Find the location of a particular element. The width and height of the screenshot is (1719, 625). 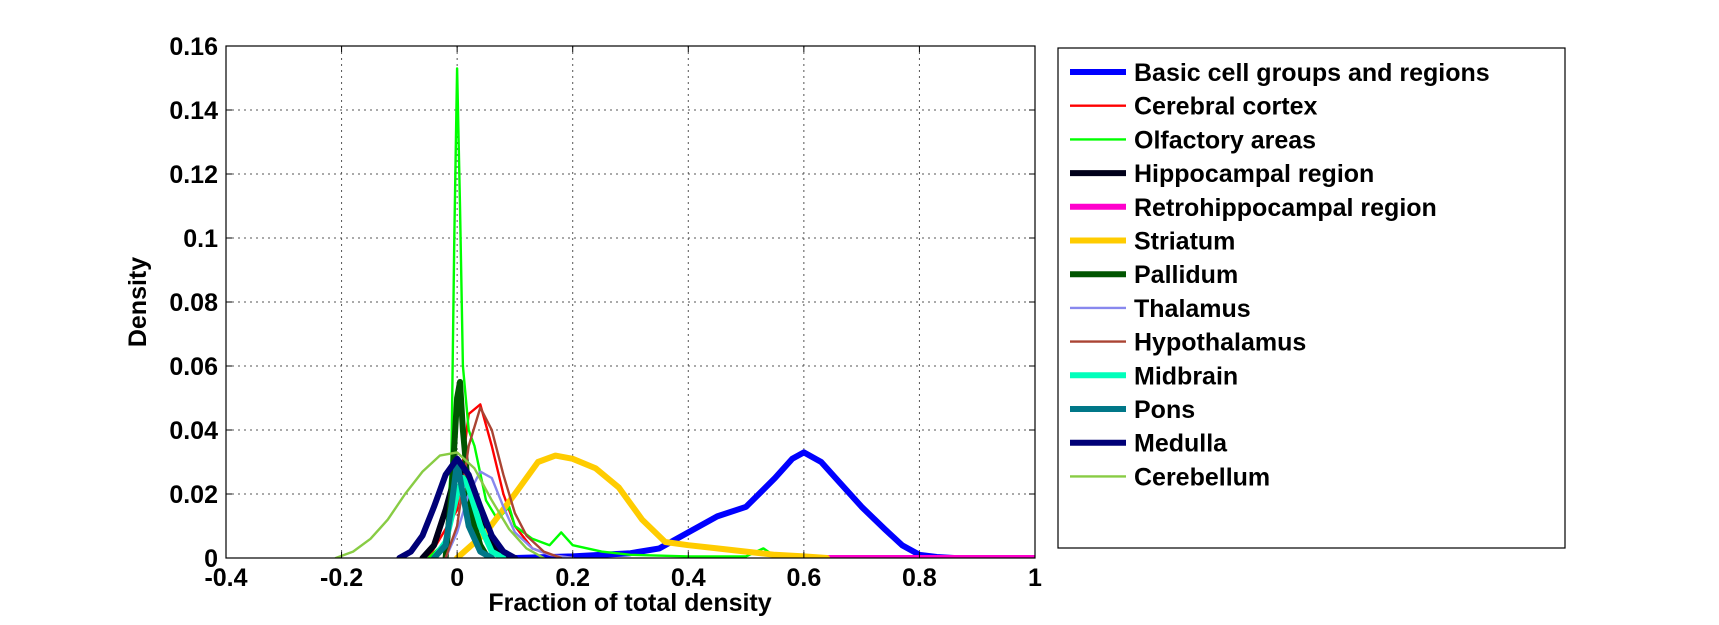

x-axis-label: Fraction of total density is located at coordinates (629, 603).